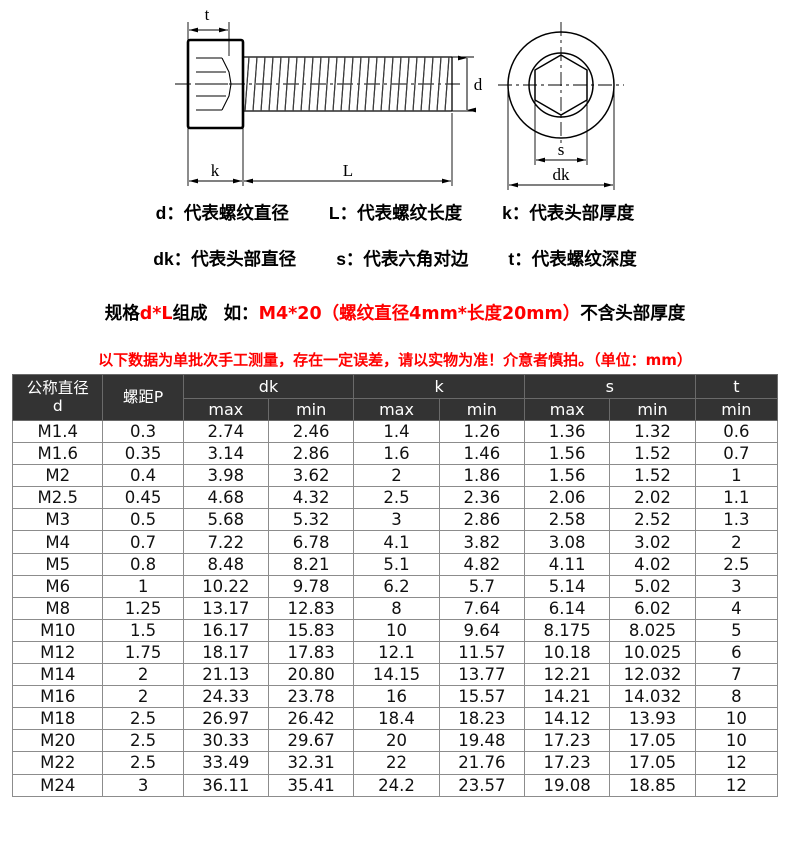 Image resolution: width=790 pixels, height=844 pixels. What do you see at coordinates (482, 454) in the screenshot?
I see `table-cell: 1.46` at bounding box center [482, 454].